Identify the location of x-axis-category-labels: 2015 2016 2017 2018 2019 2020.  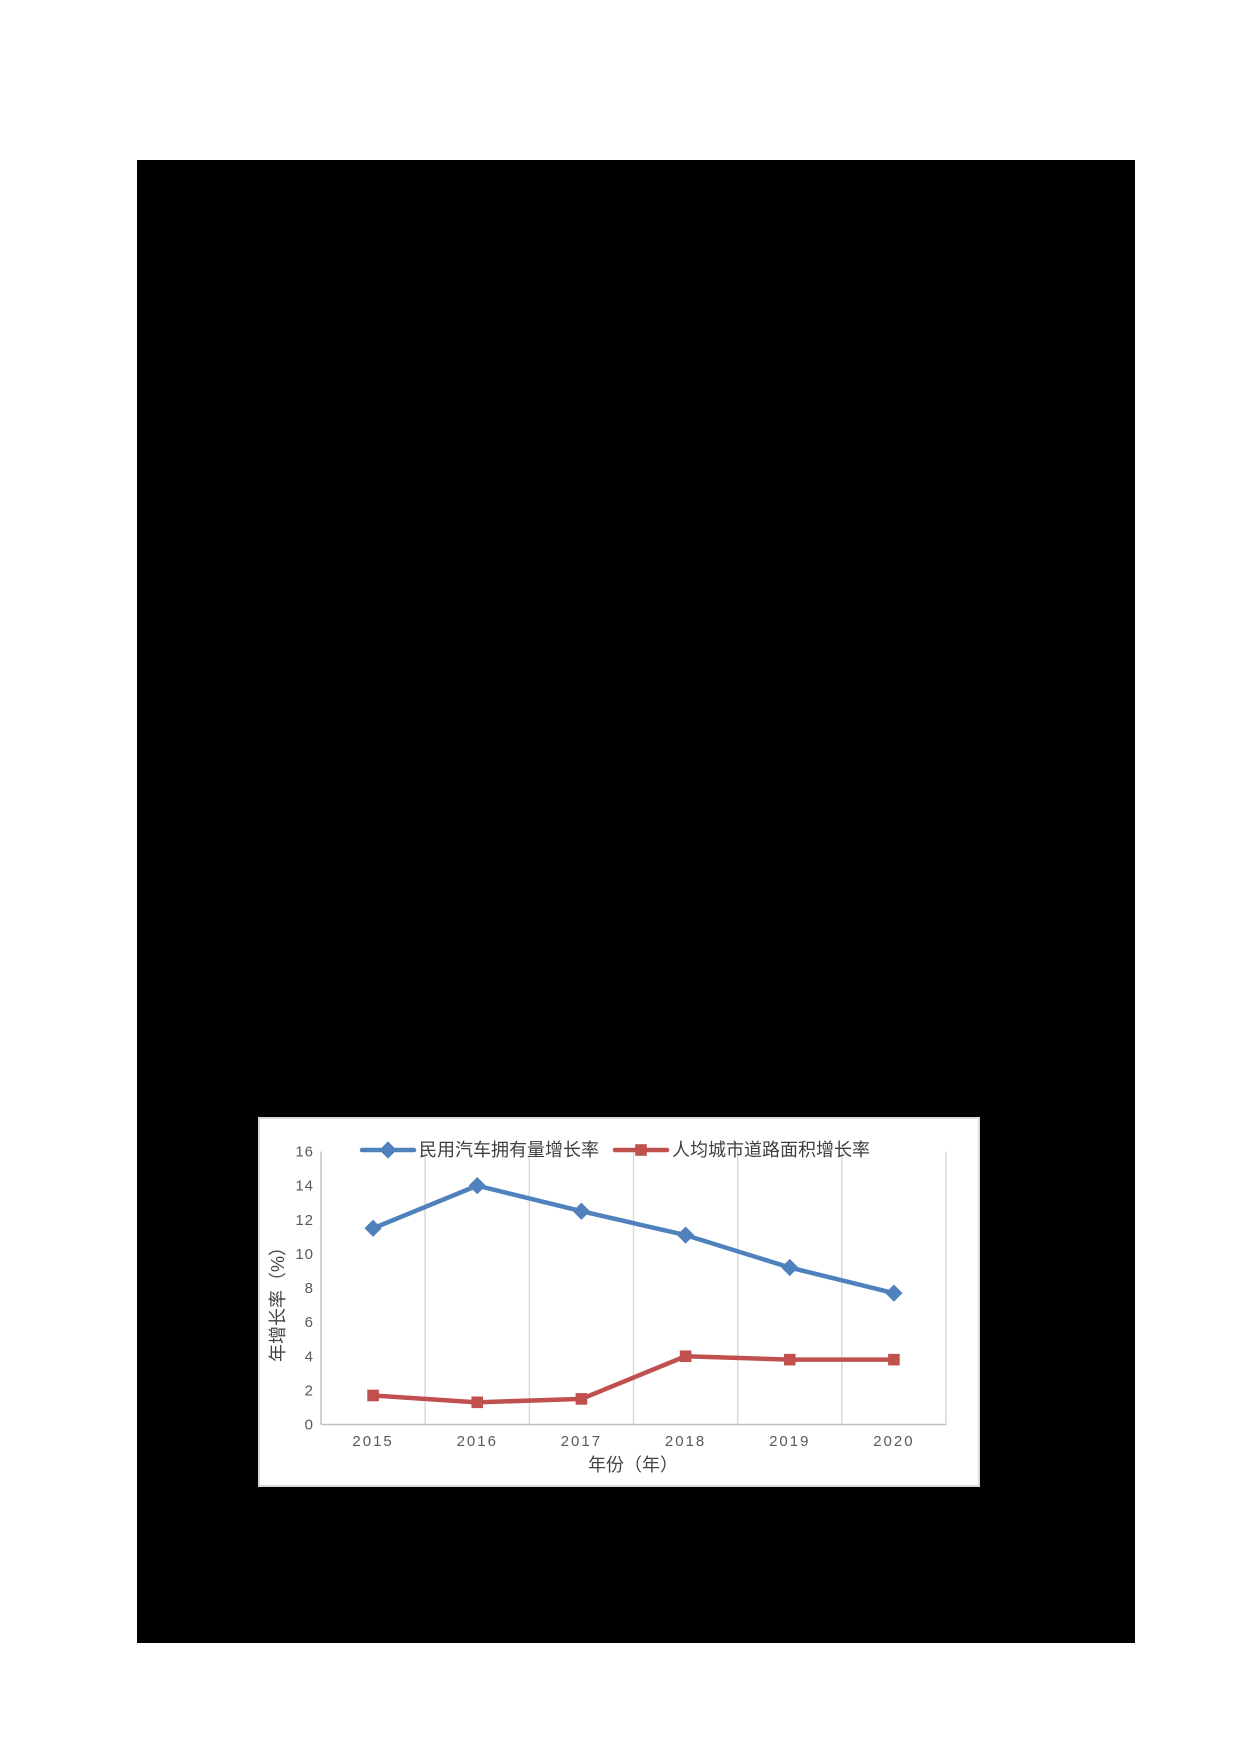
(633, 1441).